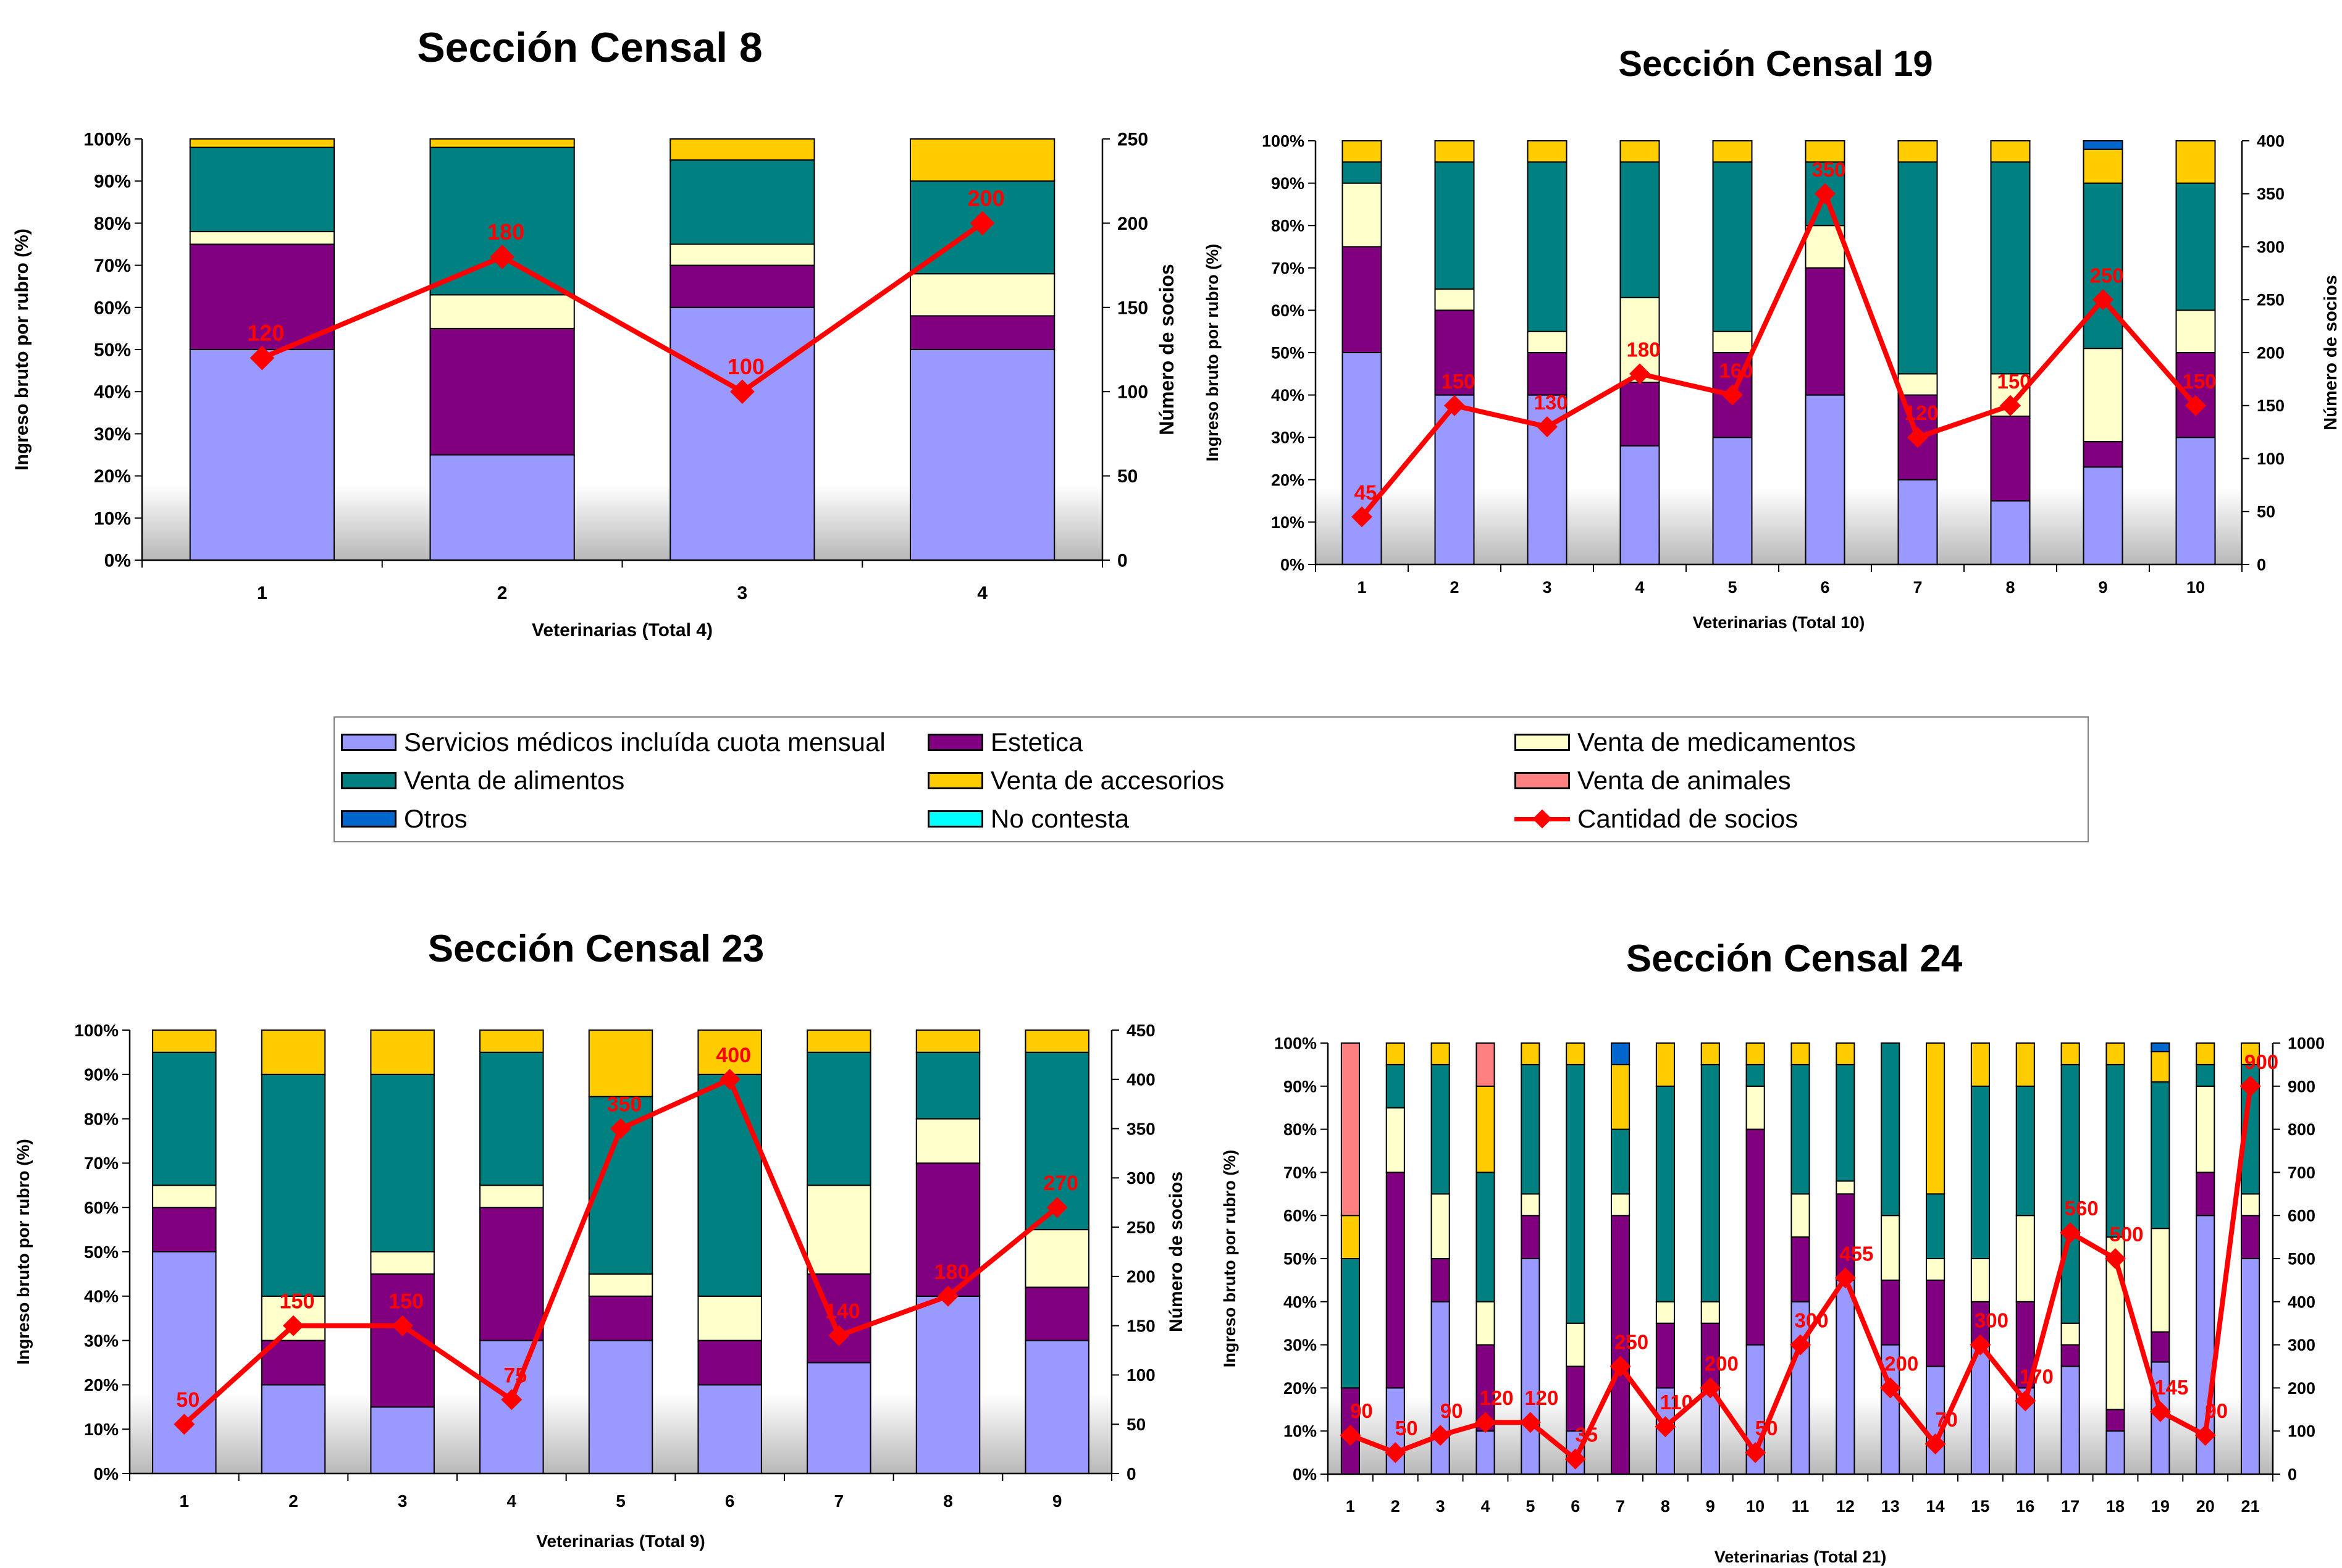 This screenshot has height=1568, width=2342. What do you see at coordinates (1288, 438) in the screenshot?
I see `y-tick-label: 30%` at bounding box center [1288, 438].